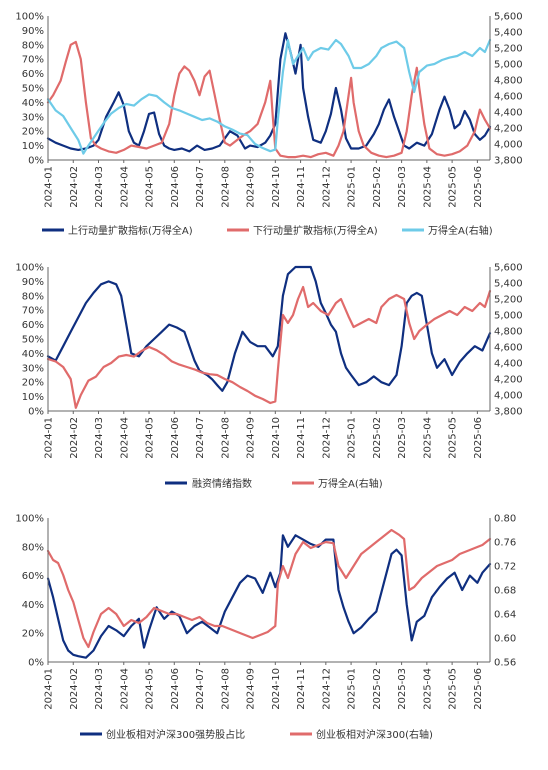 This screenshot has width=548, height=770. I want to click on y-right-tick-label: 4,400, so click(508, 364).